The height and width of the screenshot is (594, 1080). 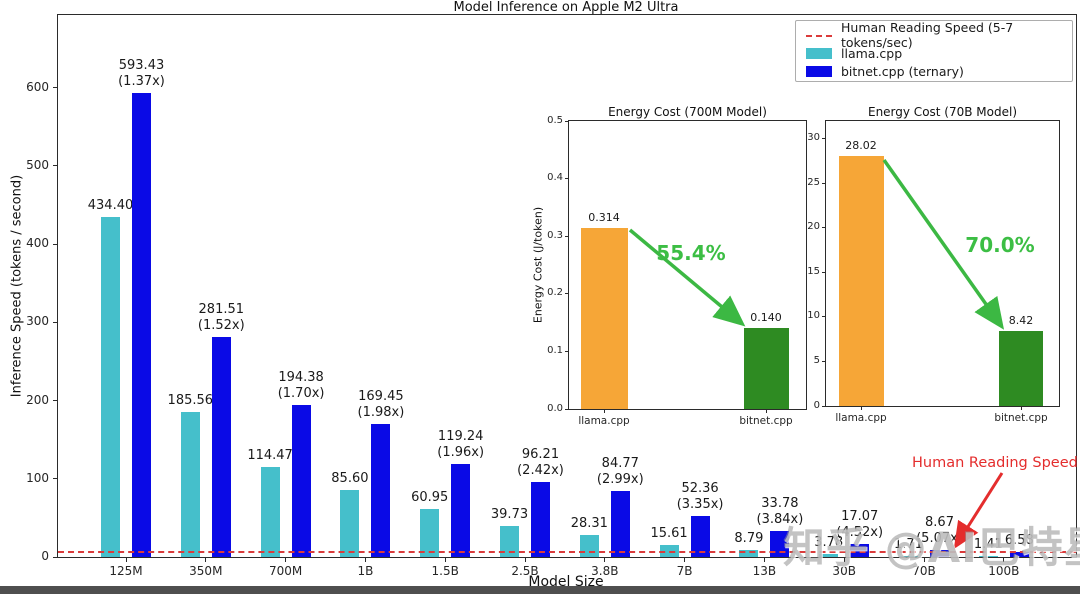 I want to click on bar-bitnet-30B, so click(x=860, y=550).